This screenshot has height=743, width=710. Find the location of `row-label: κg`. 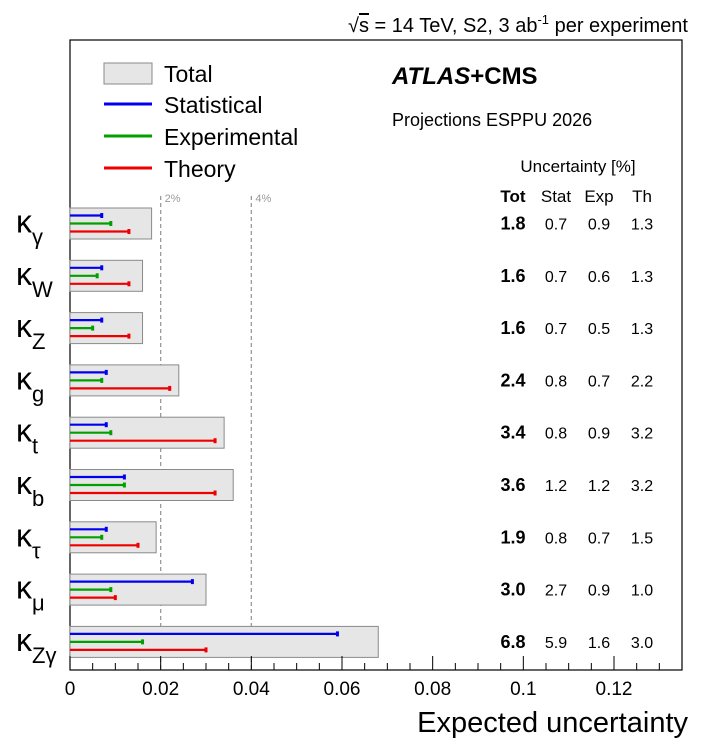

row-label: κg is located at coordinates (30, 383).